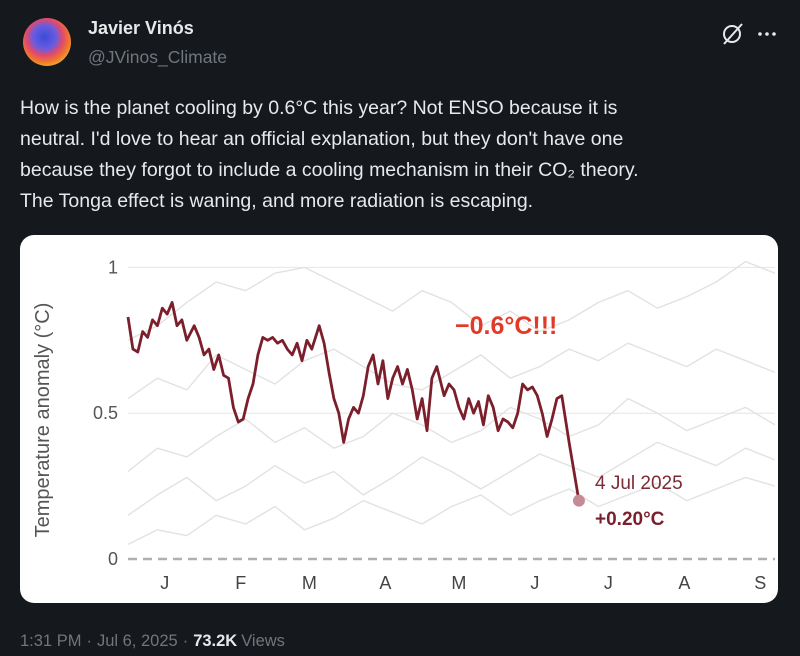  Describe the element at coordinates (157, 57) in the screenshot. I see `handle: @JVinos_Climate` at that location.